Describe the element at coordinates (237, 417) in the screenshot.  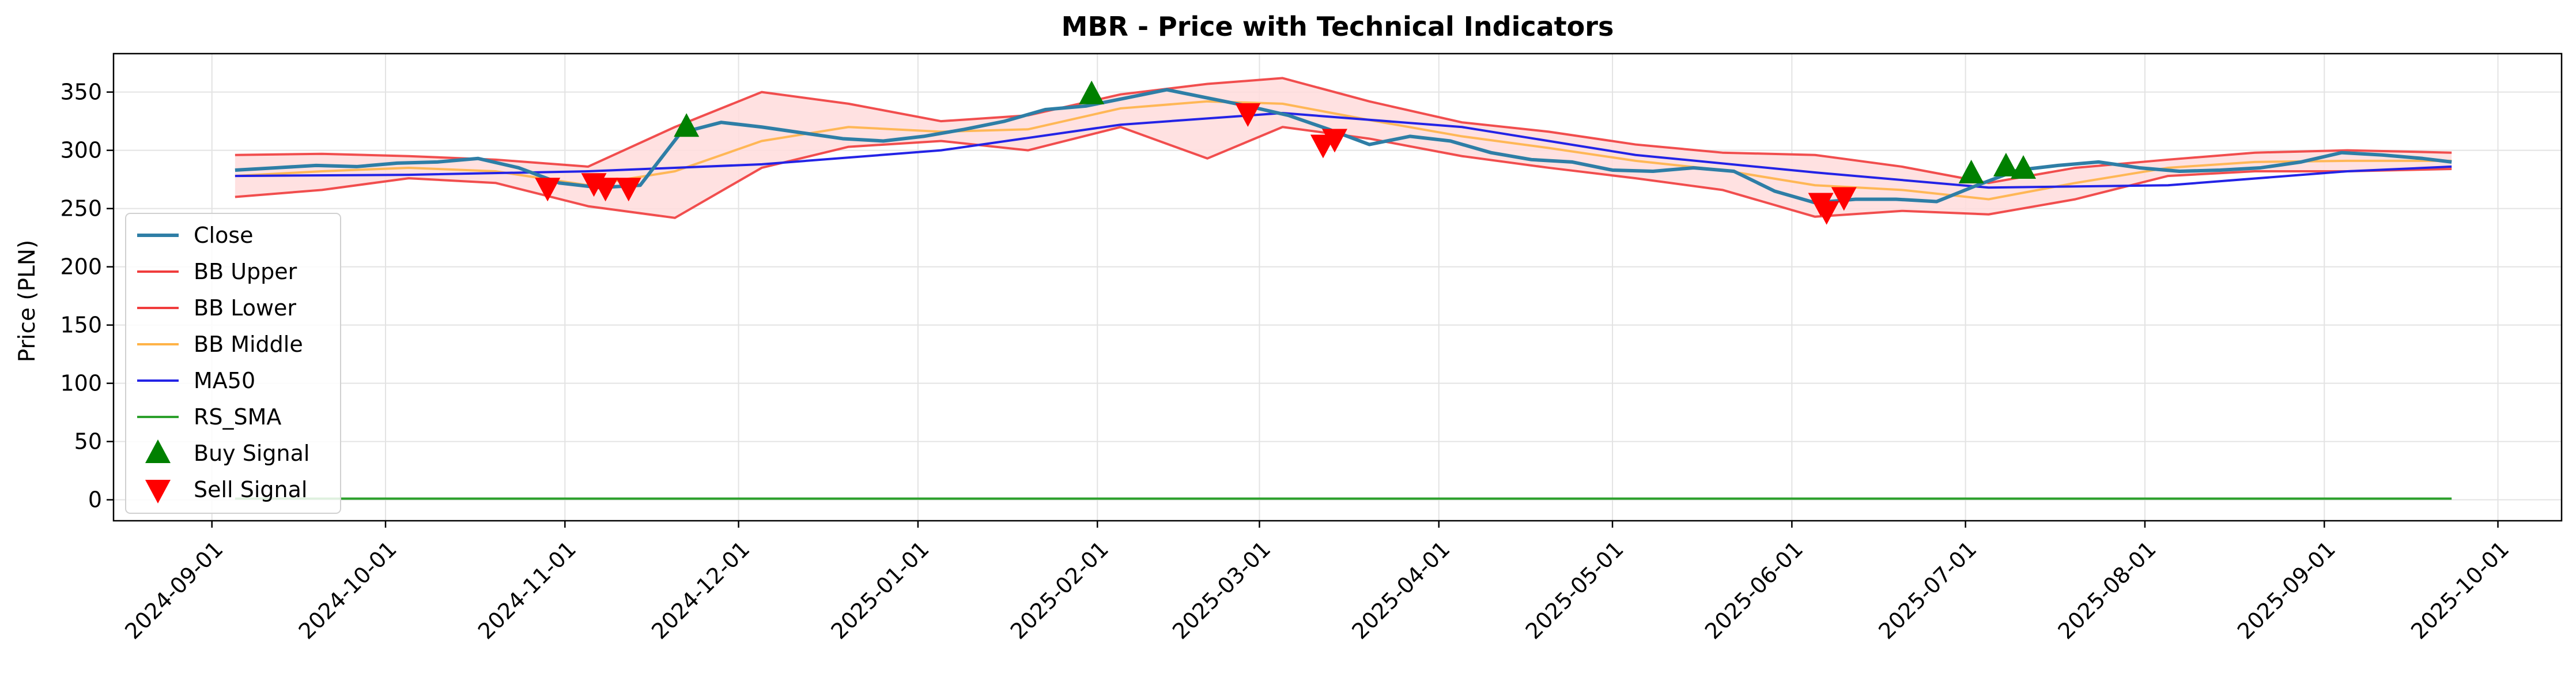
I see `legend-label: RS_SMA` at that location.